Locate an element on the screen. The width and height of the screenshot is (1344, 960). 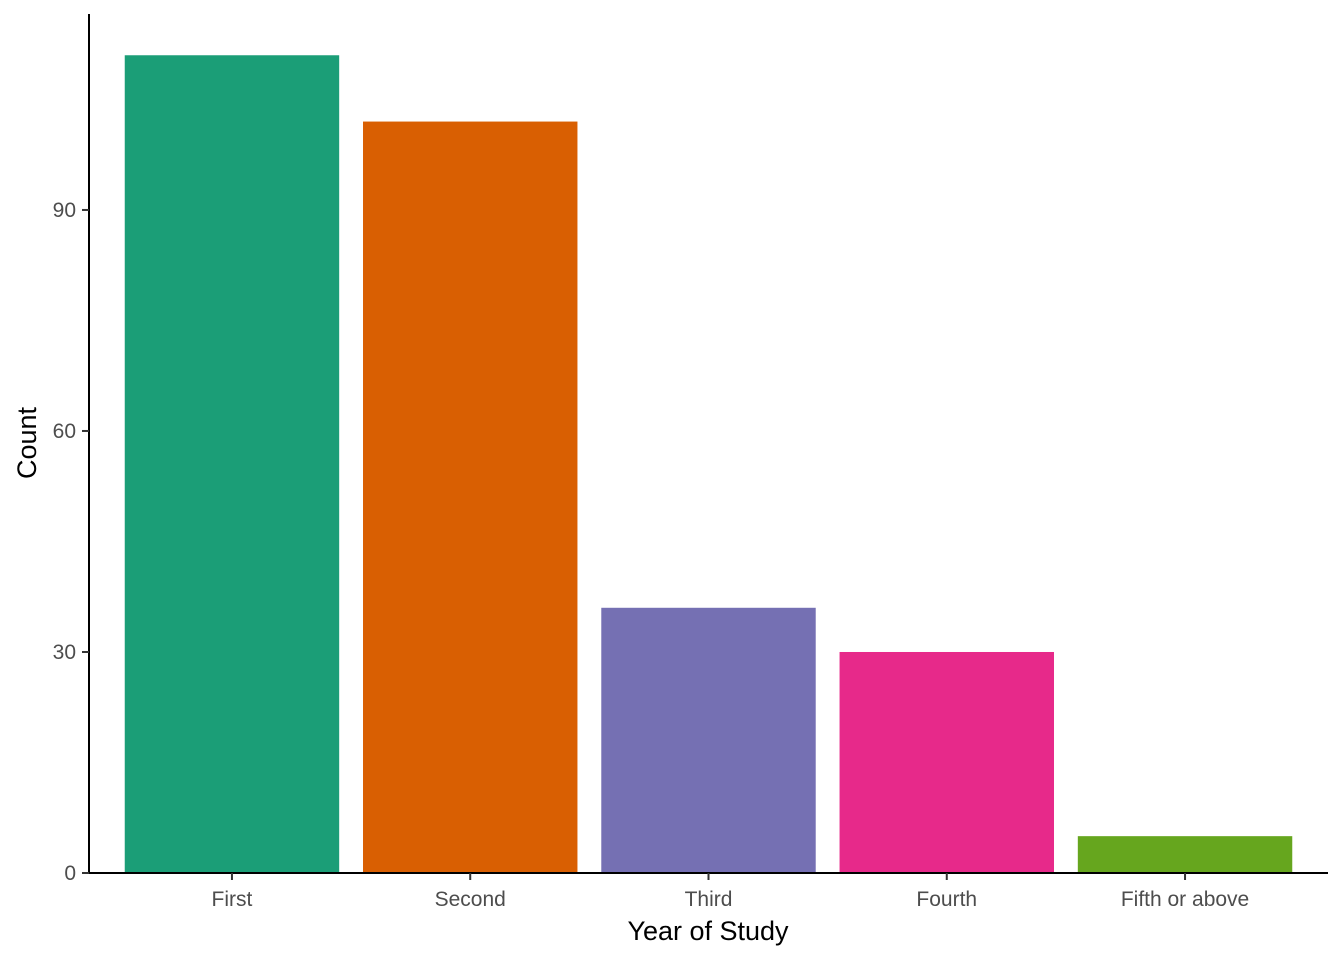
bar-third is located at coordinates (708, 740).